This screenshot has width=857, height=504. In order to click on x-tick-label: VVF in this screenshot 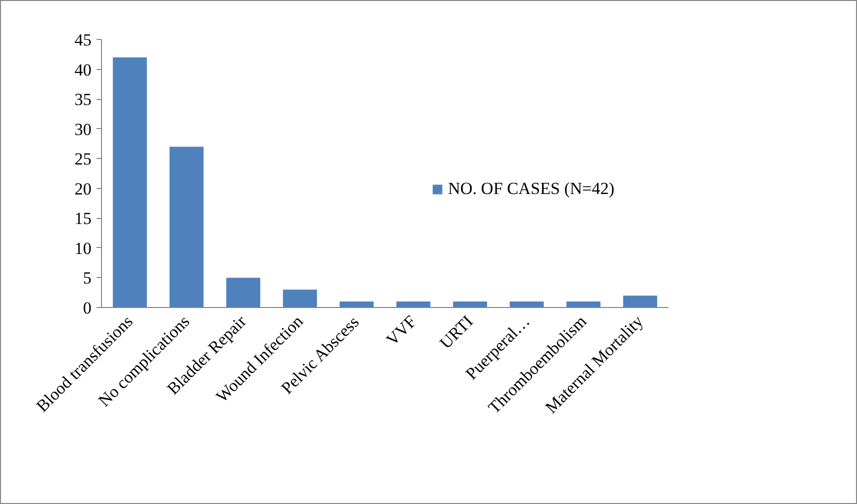, I will do `click(401, 331)`.